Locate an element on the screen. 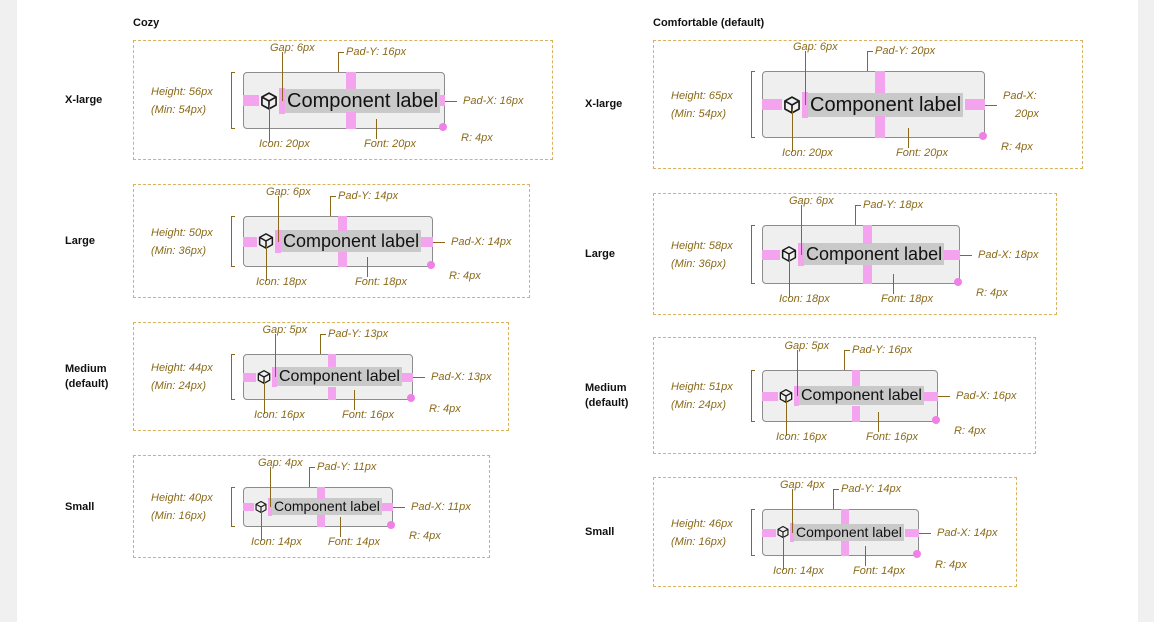 This screenshot has height=622, width=1154. size-label-line: Small is located at coordinates (600, 532).